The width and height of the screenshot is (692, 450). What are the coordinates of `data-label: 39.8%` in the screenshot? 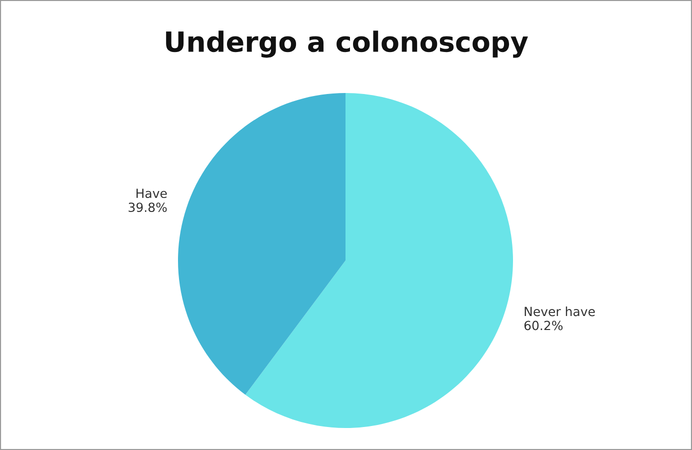 It's located at (147, 207).